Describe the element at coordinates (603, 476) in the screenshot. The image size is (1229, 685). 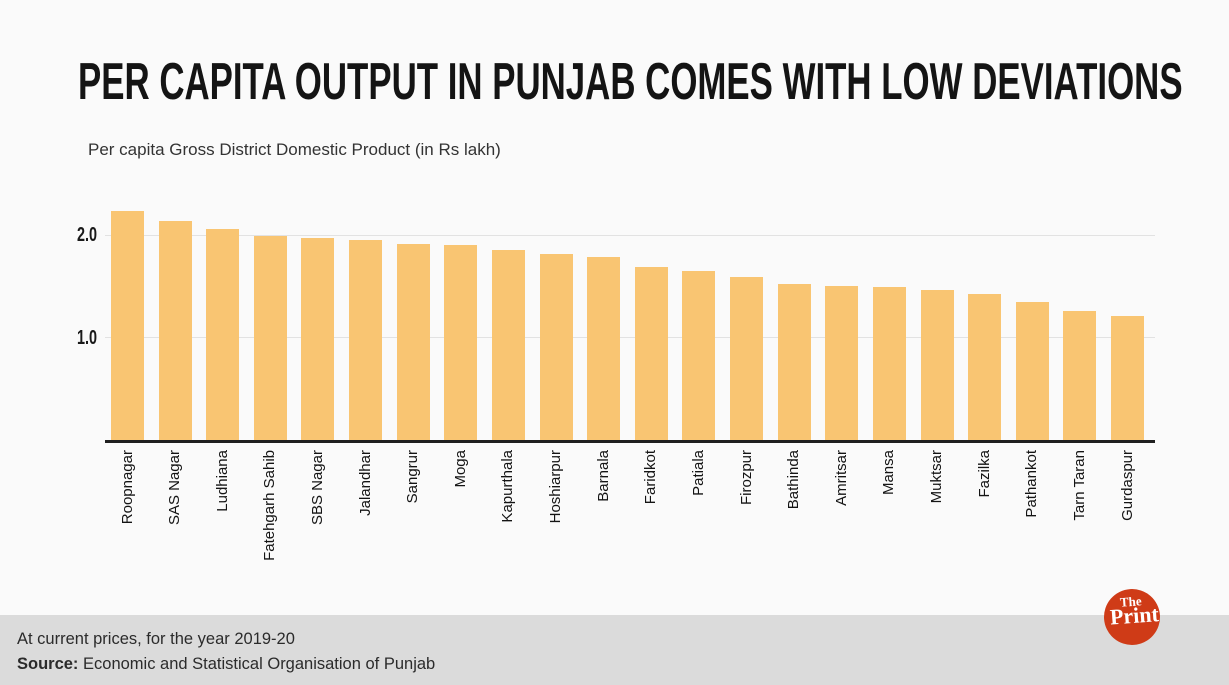
I see `x-axis-label: Barnala` at that location.